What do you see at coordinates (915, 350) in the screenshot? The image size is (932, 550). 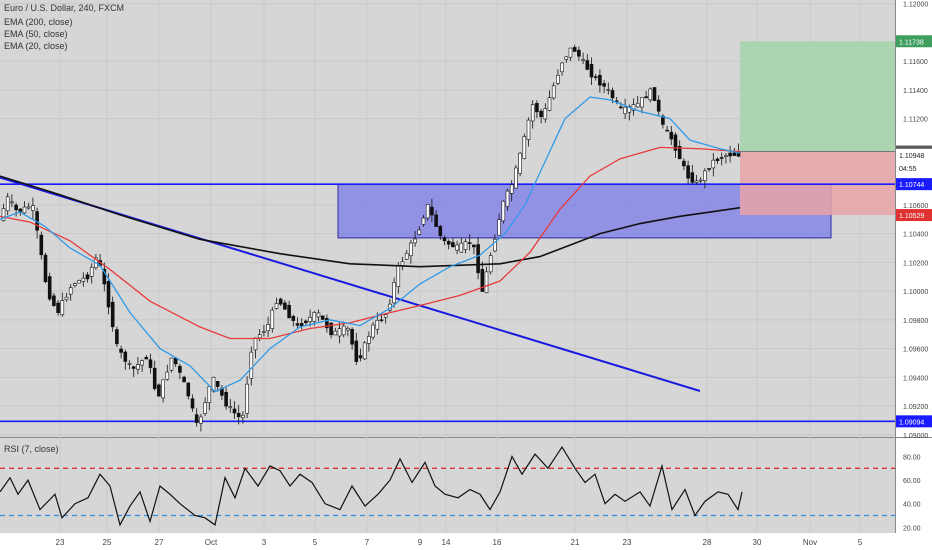 I see `price-tick-label: 1.09600` at bounding box center [915, 350].